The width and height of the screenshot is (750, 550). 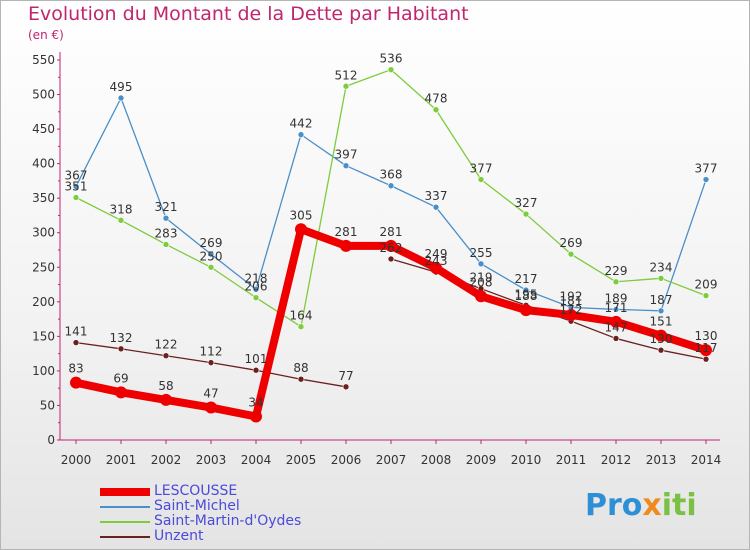 I want to click on data-label-lescousse: 58, so click(x=165, y=386).